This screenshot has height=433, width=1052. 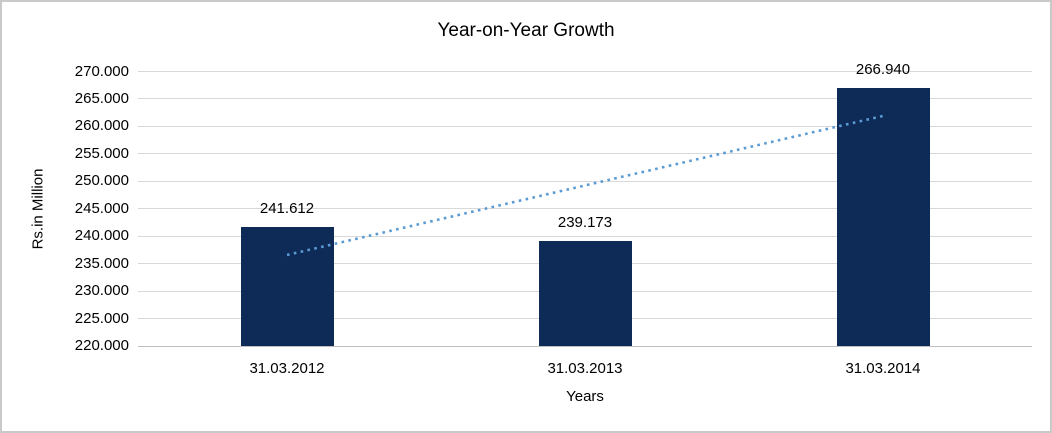 I want to click on y-axis-tick-label: 230.000, so click(x=101, y=291).